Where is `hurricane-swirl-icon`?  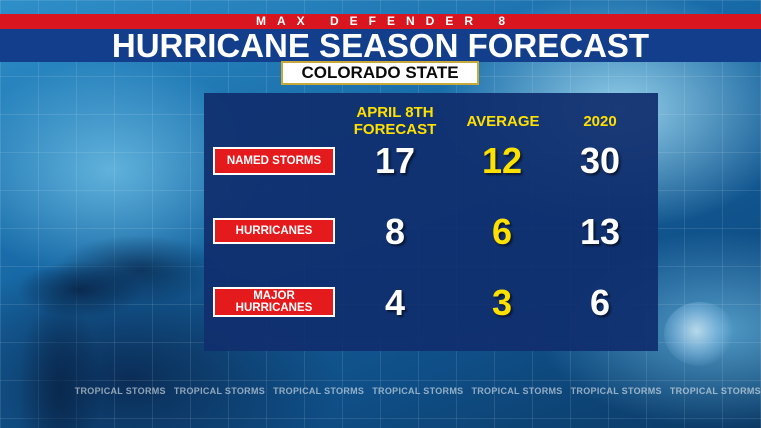
hurricane-swirl-icon is located at coordinates (700, 334).